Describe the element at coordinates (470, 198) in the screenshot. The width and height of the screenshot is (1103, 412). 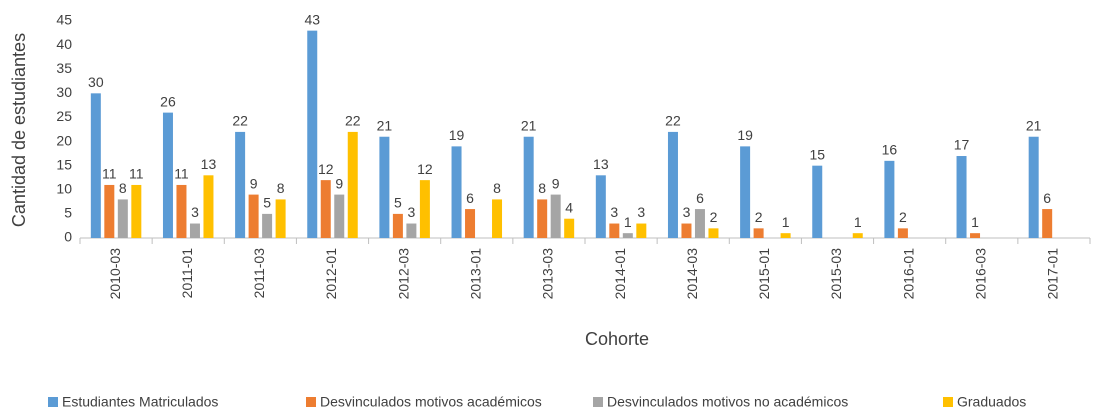
I see `value-label: 6` at that location.